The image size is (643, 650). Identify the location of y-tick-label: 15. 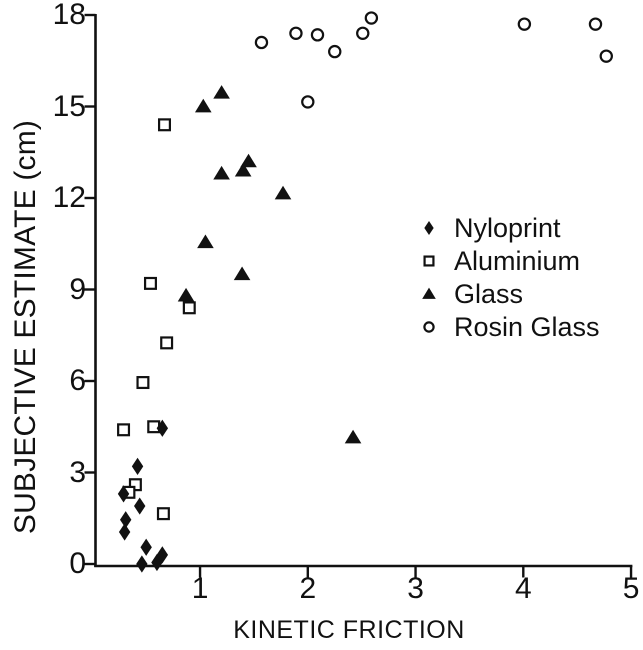
(69, 106).